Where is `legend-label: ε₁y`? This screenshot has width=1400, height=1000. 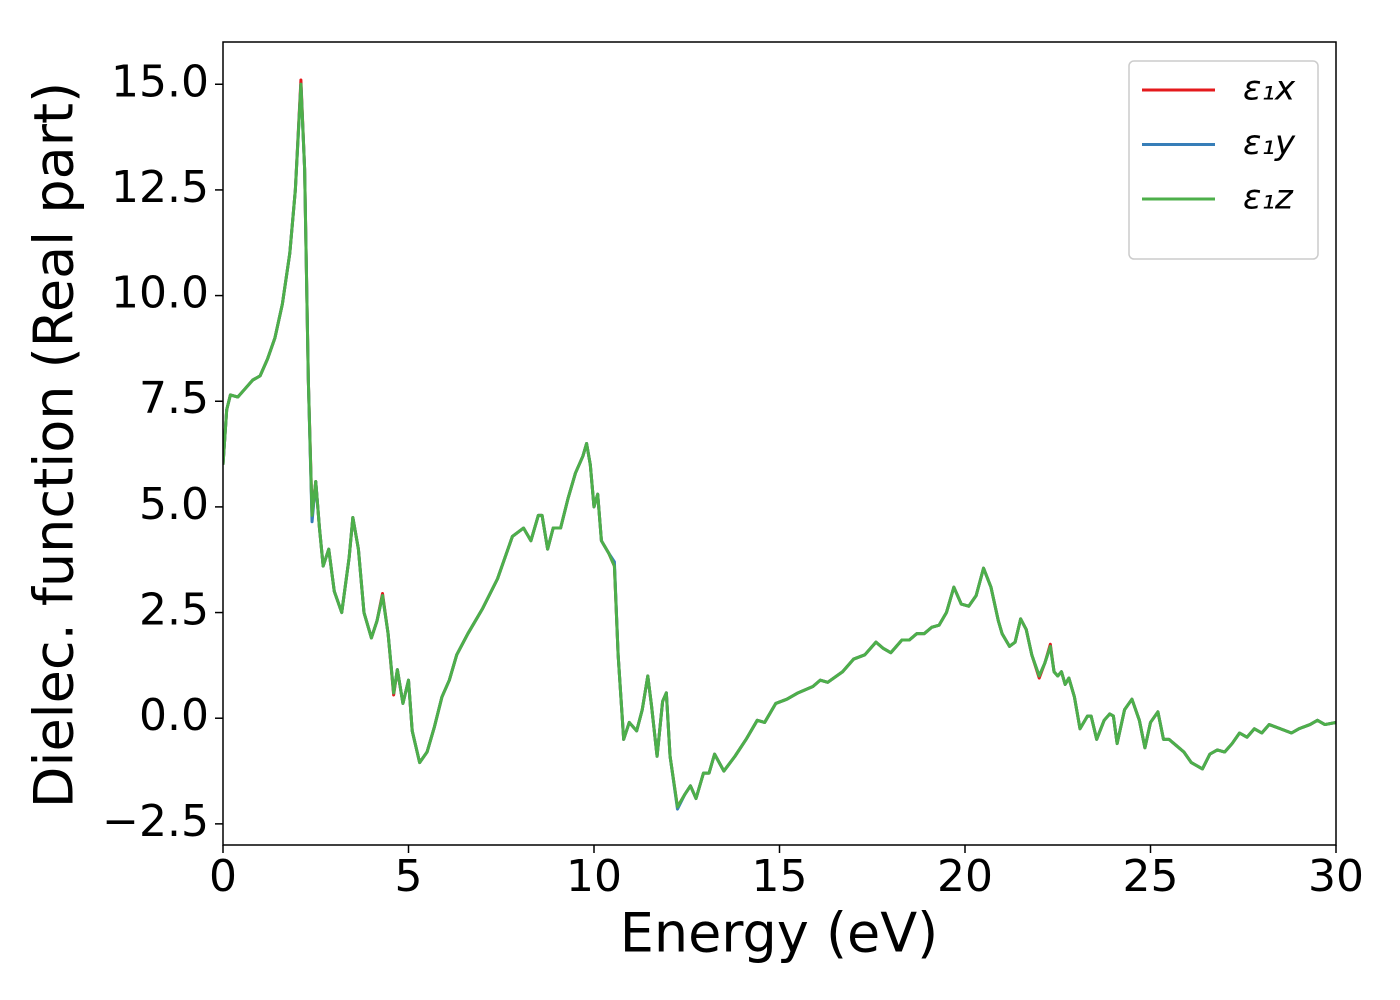 legend-label: ε₁y is located at coordinates (1269, 143).